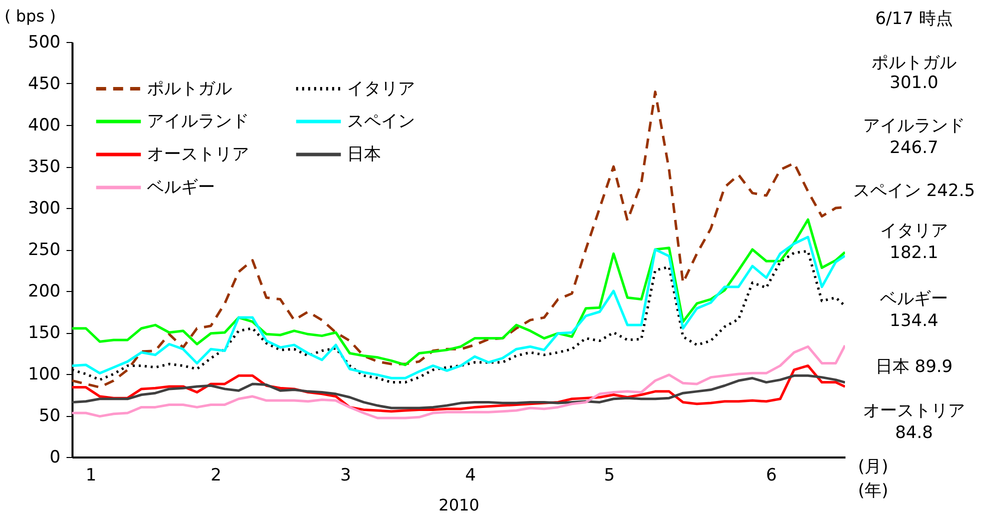  What do you see at coordinates (914, 321) in the screenshot?
I see `text: 134.4` at bounding box center [914, 321].